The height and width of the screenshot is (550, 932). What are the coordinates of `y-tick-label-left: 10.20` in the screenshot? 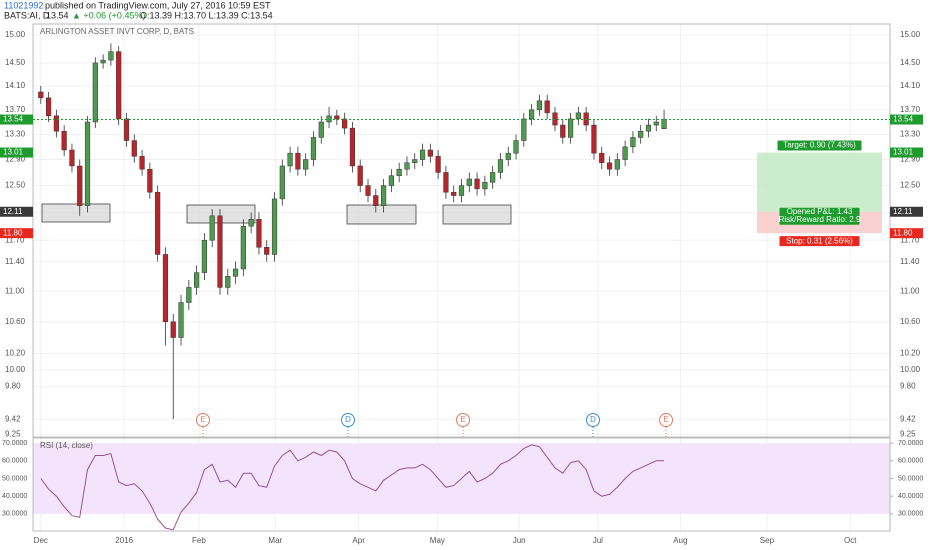 It's located at (15, 353).